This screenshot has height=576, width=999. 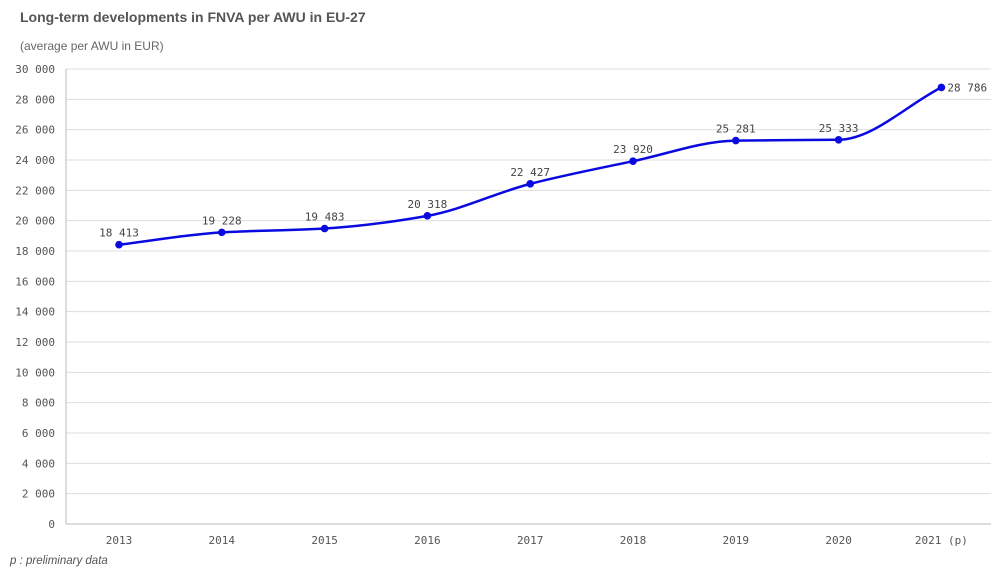 I want to click on data-label: 25 333, so click(x=839, y=128).